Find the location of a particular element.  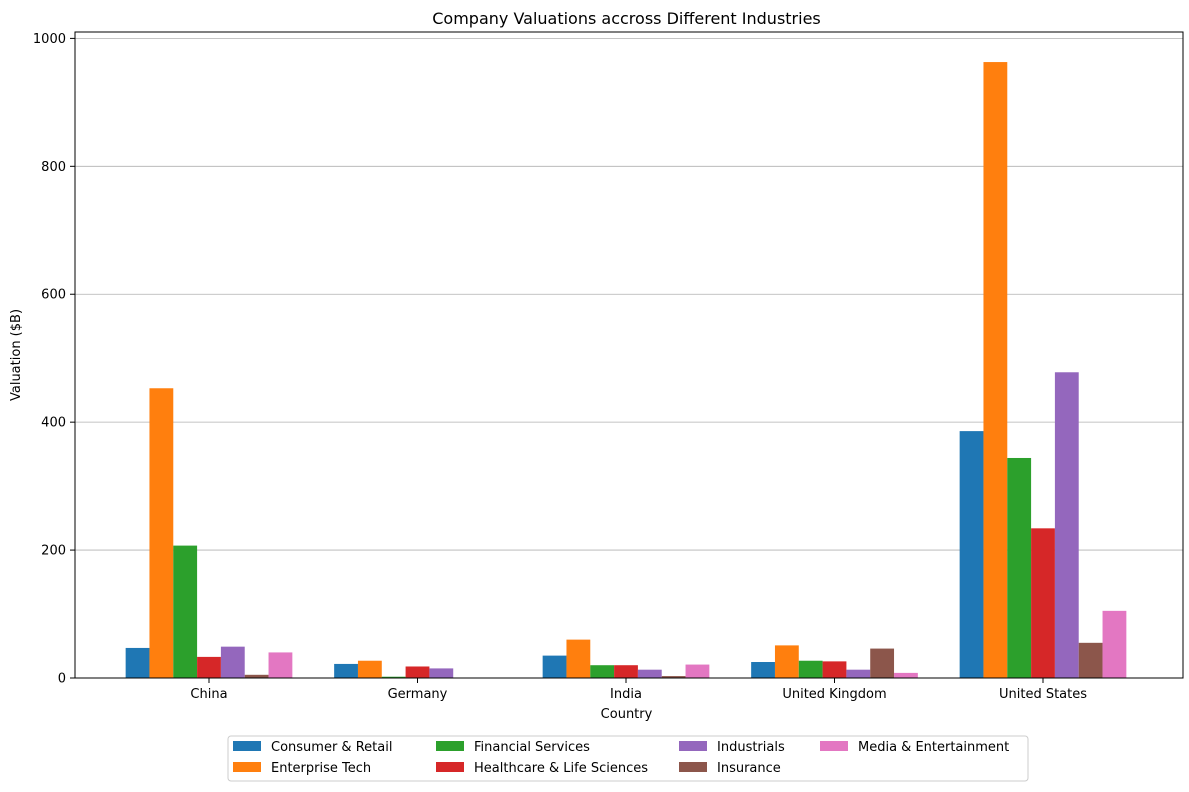

y-axis: 0 200 400 600 800 1000 is located at coordinates (54, 359).